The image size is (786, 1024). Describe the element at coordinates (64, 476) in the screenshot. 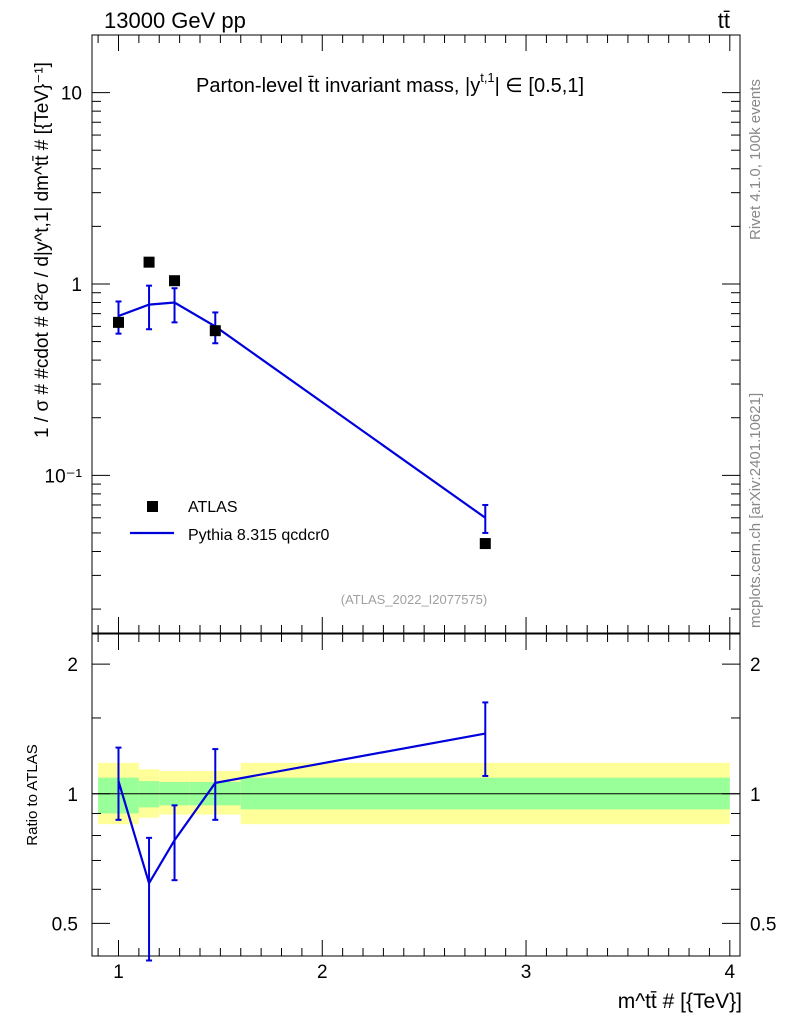

I see `main-y-tick-label: 10⁻¹` at that location.